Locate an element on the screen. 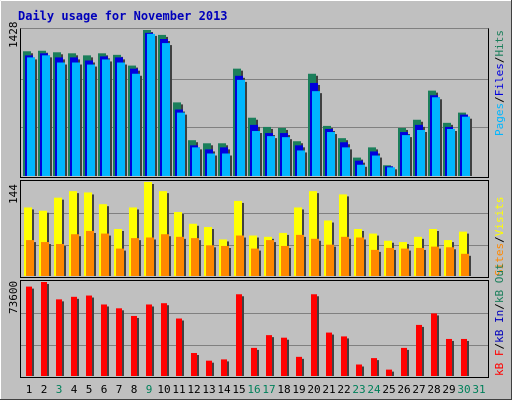 The image size is (512, 400). x-tick-label: 2 is located at coordinates (44, 389).